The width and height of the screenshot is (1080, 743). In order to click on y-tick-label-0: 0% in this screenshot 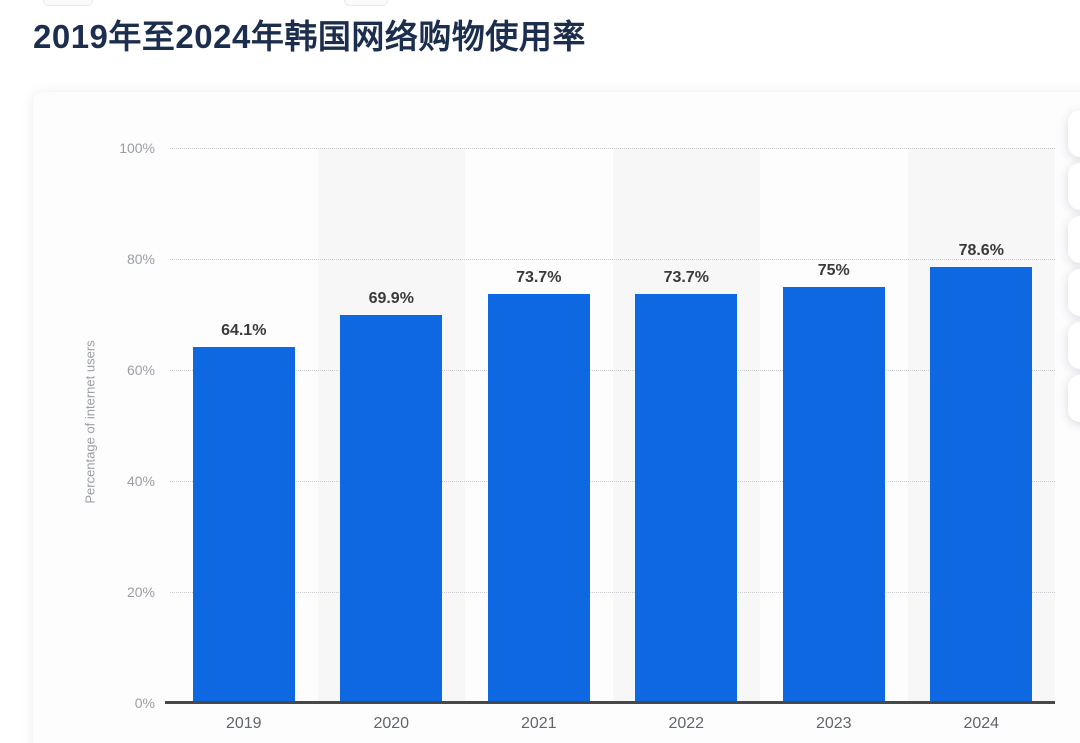, I will do `click(144, 703)`.